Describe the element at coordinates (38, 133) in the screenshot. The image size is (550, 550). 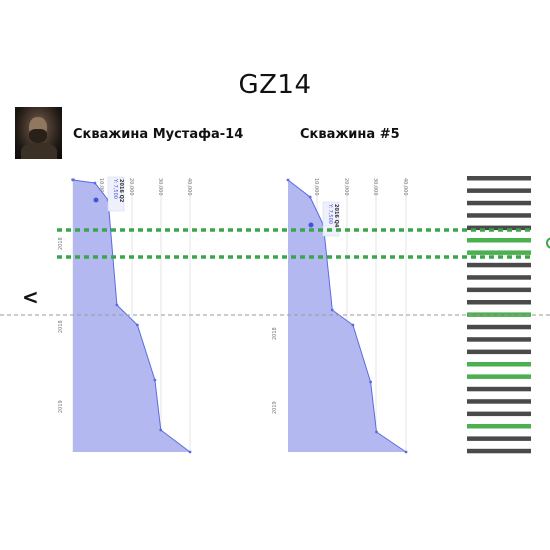
I see `avatar` at that location.